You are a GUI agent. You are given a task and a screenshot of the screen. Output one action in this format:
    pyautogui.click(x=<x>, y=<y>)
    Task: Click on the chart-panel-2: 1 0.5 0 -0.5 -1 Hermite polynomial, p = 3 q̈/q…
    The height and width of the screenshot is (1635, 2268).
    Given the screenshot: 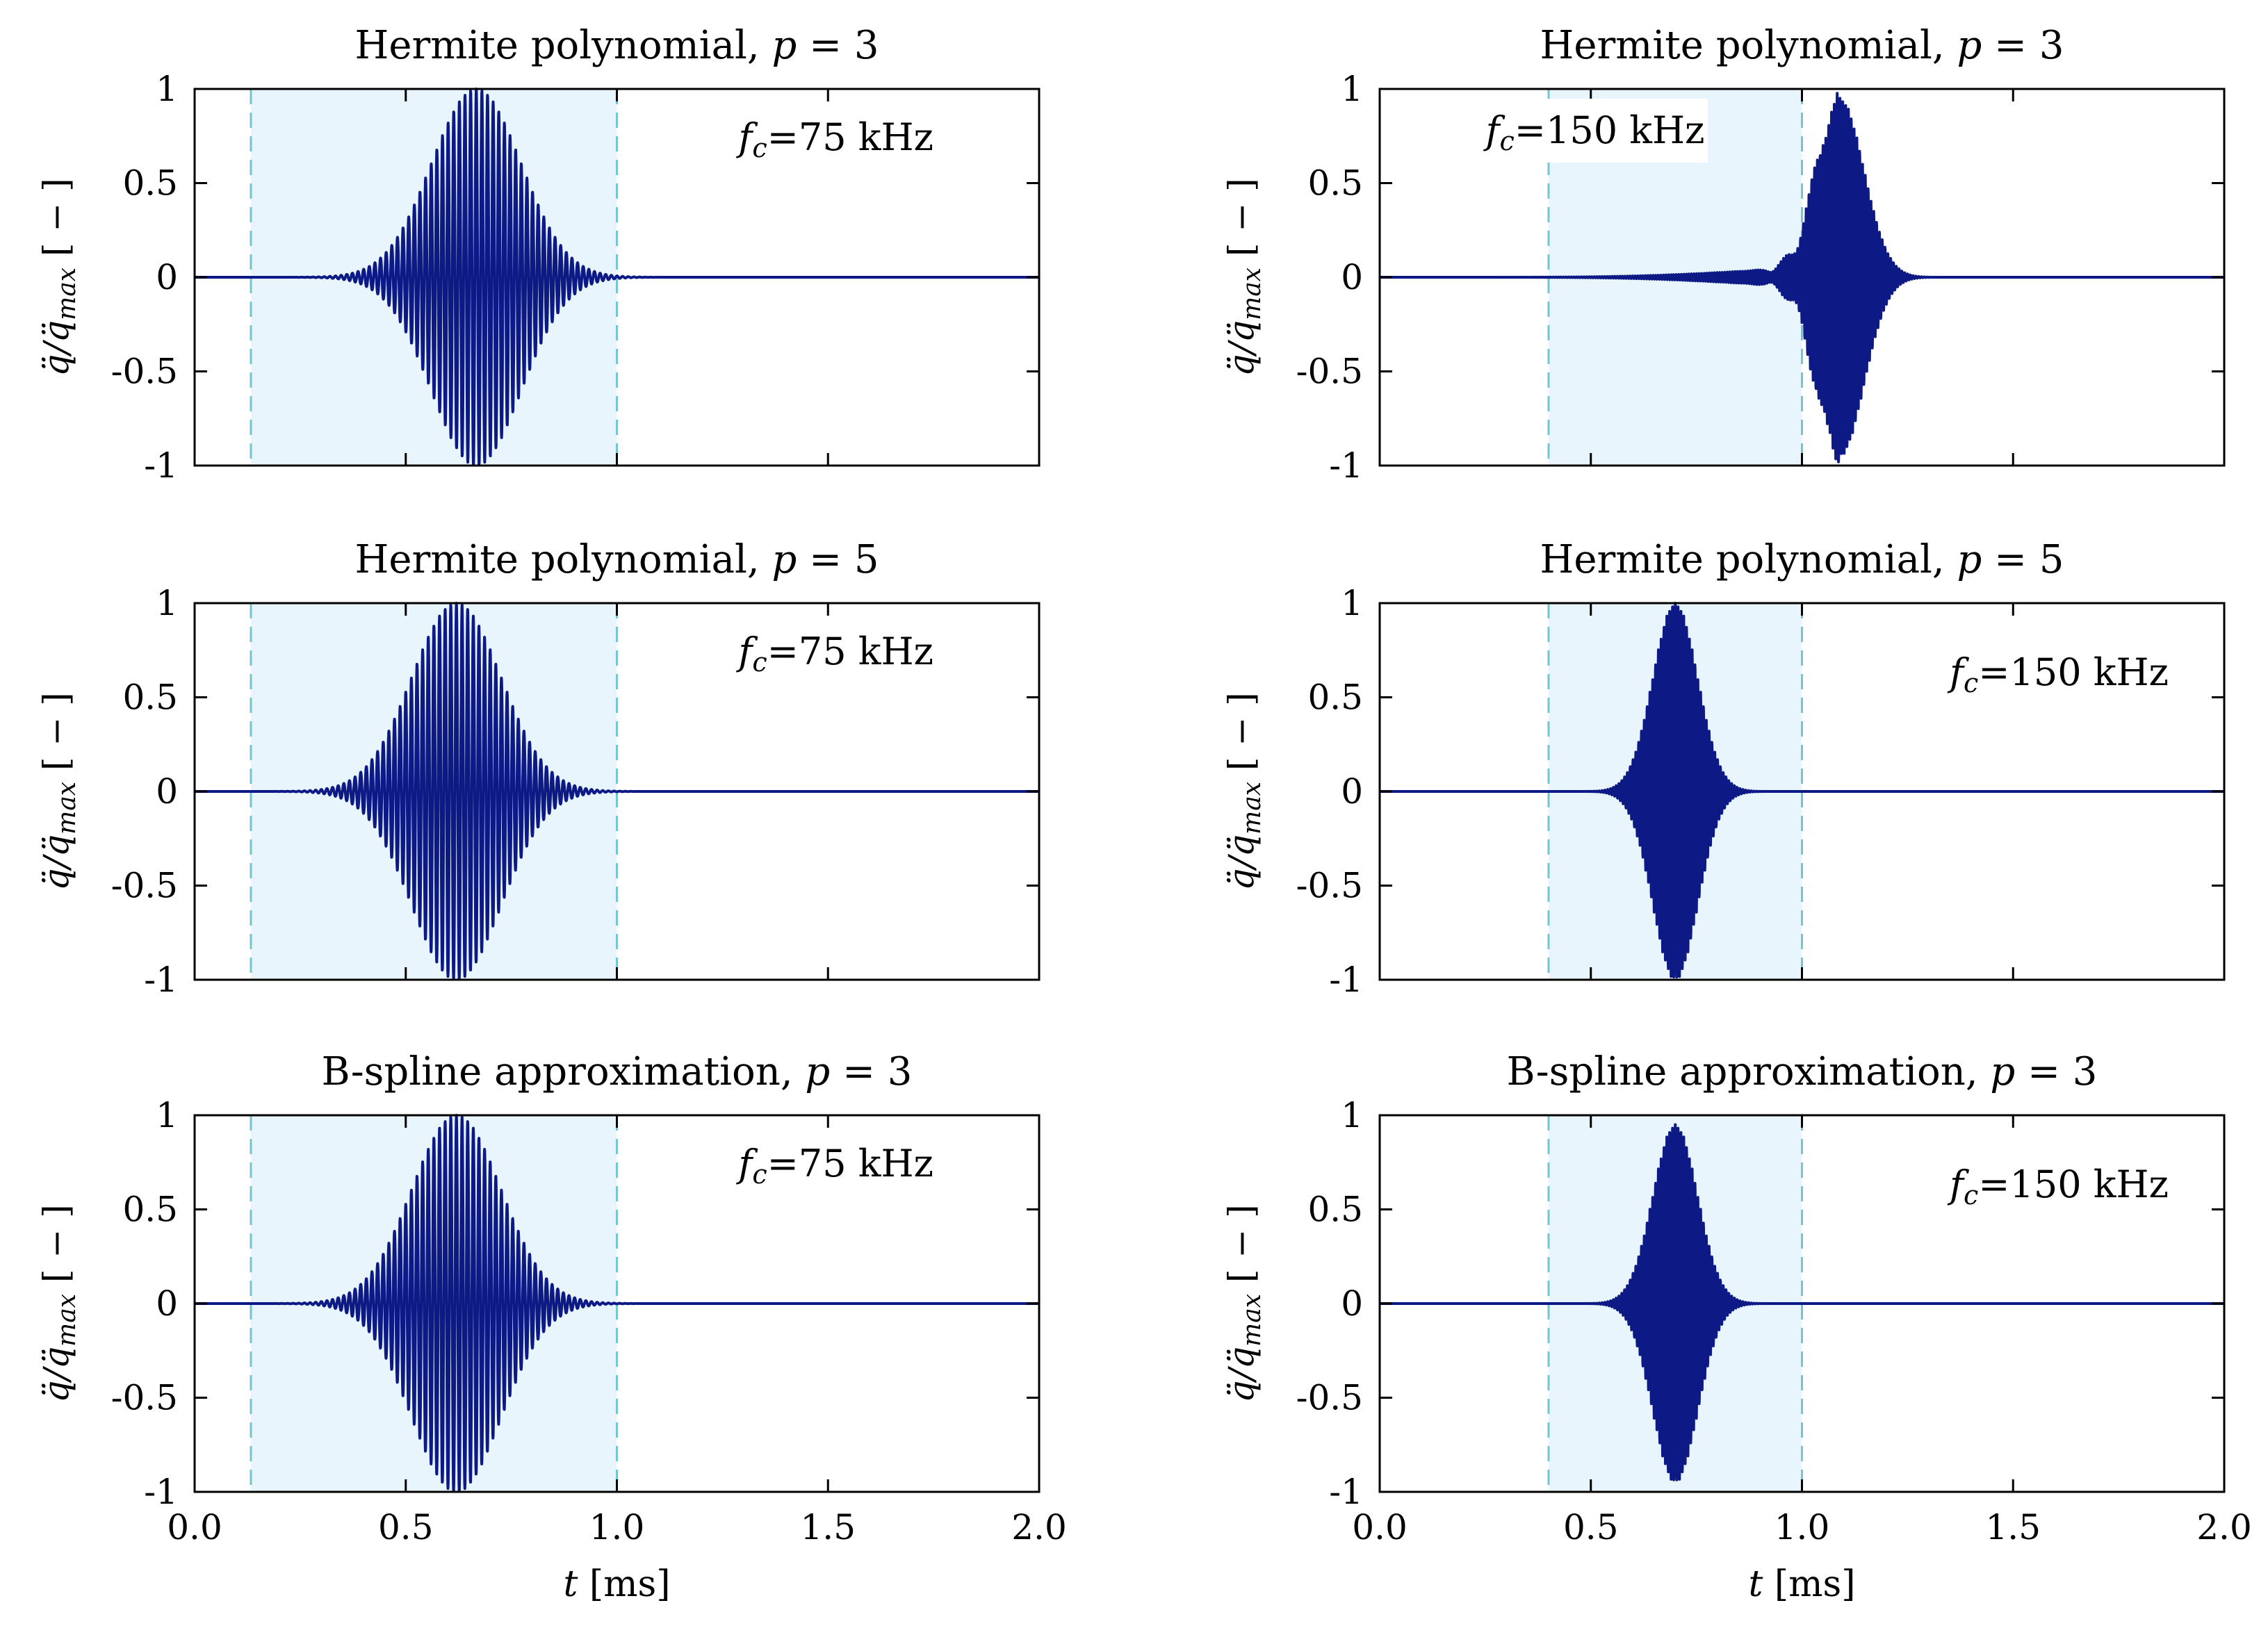 What is the action you would take?
    pyautogui.click(x=1723, y=254)
    